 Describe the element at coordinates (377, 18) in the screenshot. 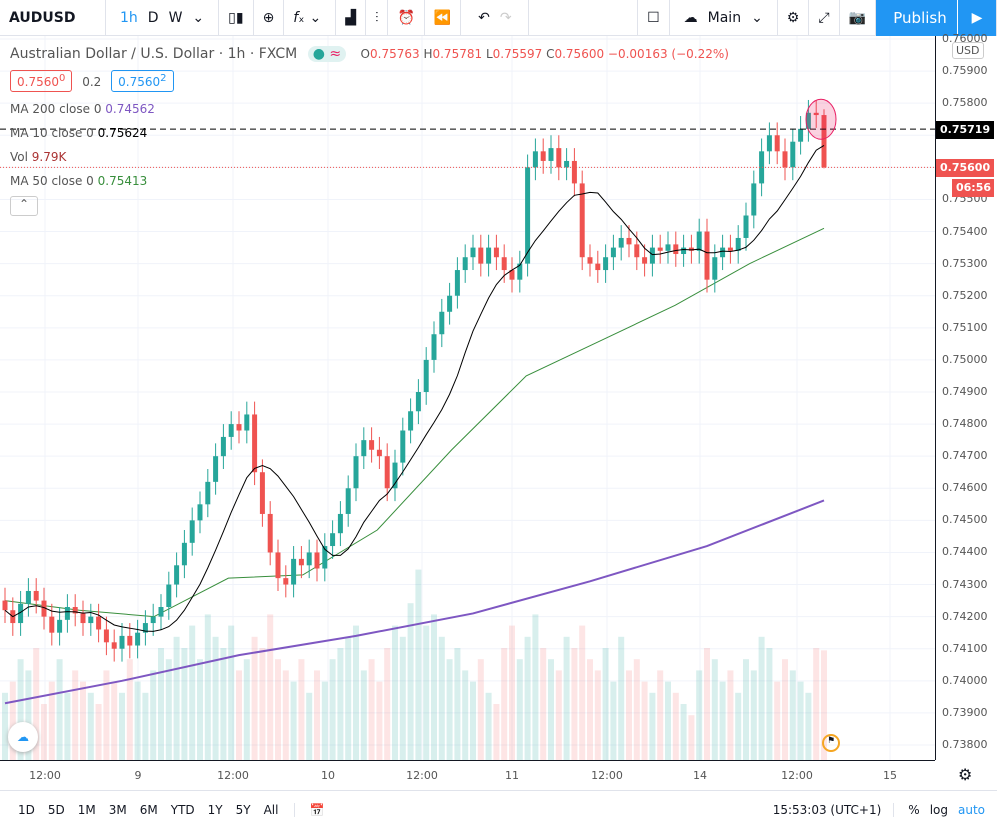

I see `templates-icon: ⫶` at that location.